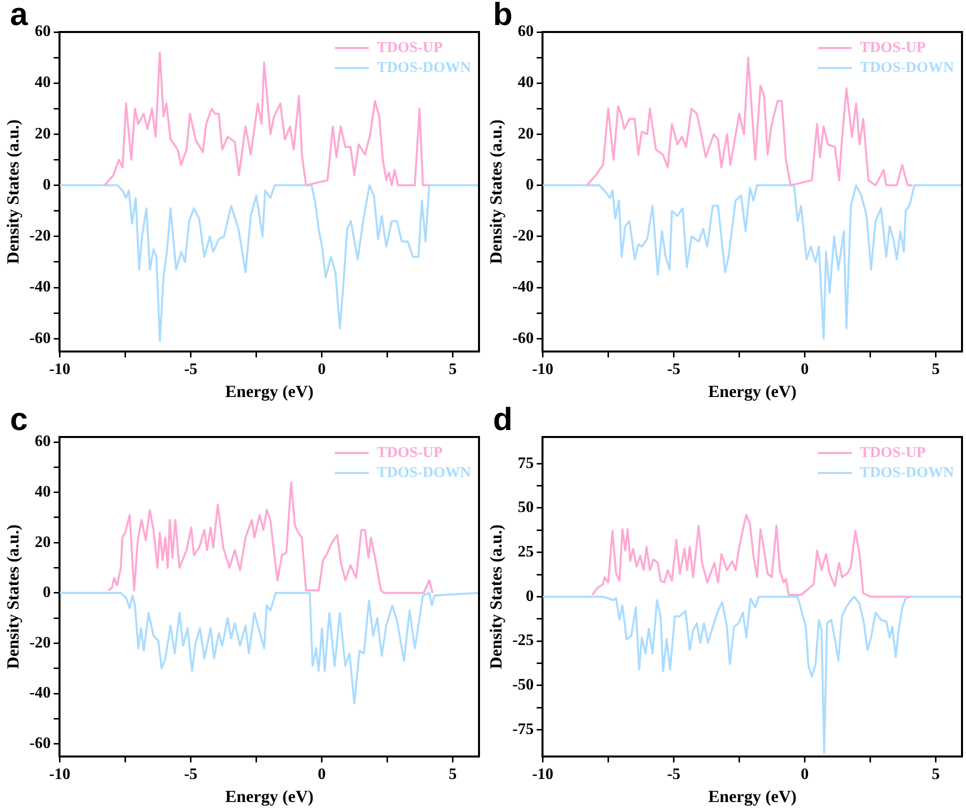 This screenshot has height=811, width=966. What do you see at coordinates (523, 729) in the screenshot?
I see `y-tick-label: -75` at bounding box center [523, 729].